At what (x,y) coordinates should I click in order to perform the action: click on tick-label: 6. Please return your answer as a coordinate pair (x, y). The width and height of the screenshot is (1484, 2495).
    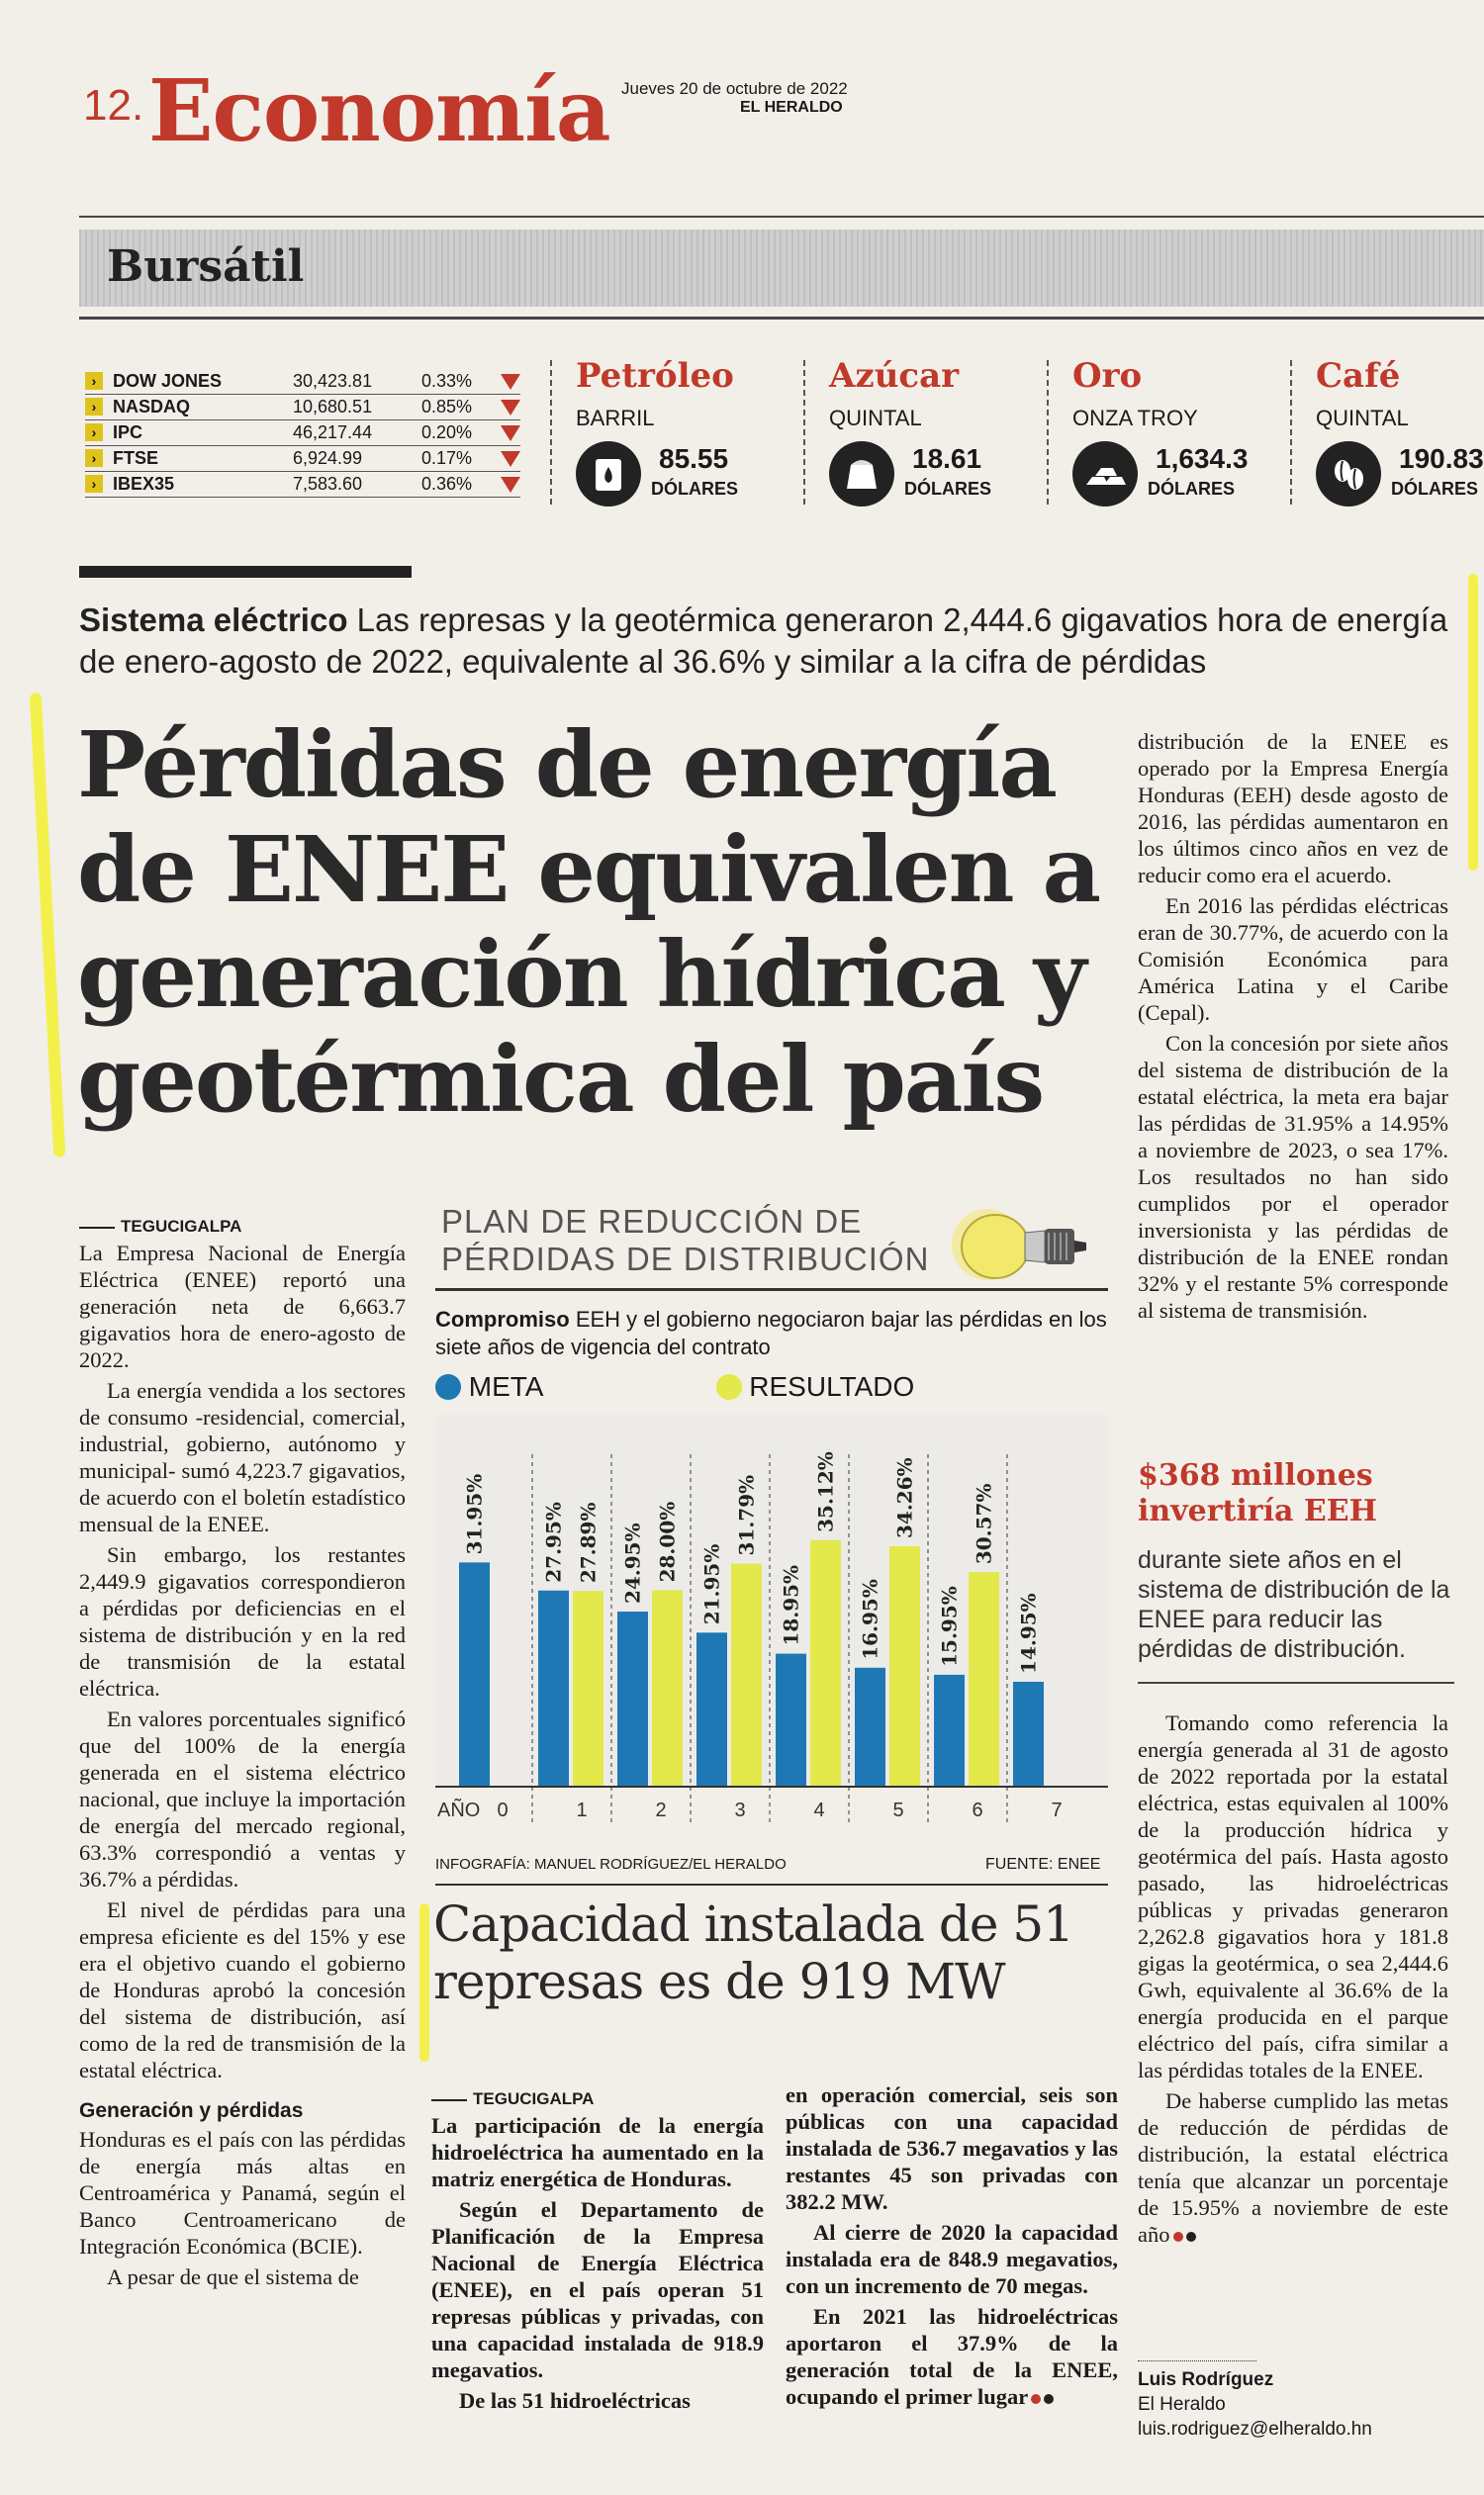
    Looking at the image, I should click on (977, 1810).